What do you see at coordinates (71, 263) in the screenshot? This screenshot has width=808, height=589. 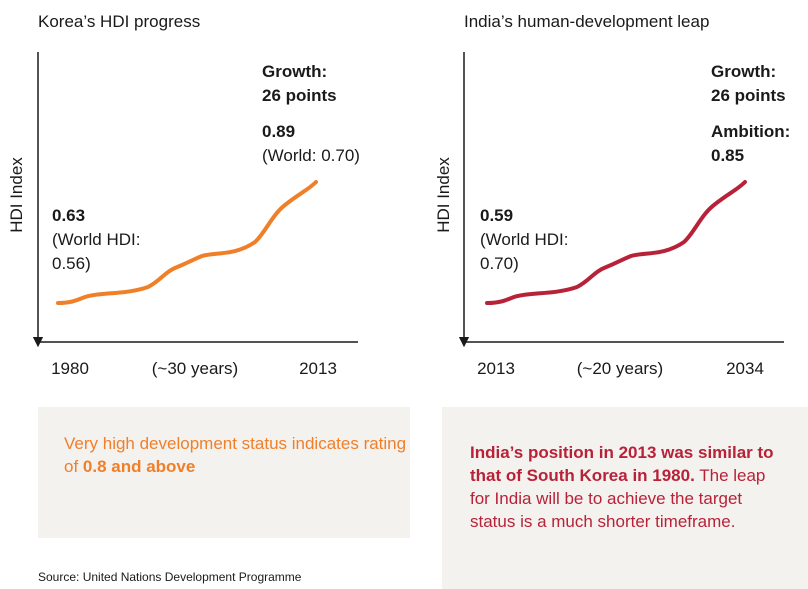 I see `start-note: 0.56)` at bounding box center [71, 263].